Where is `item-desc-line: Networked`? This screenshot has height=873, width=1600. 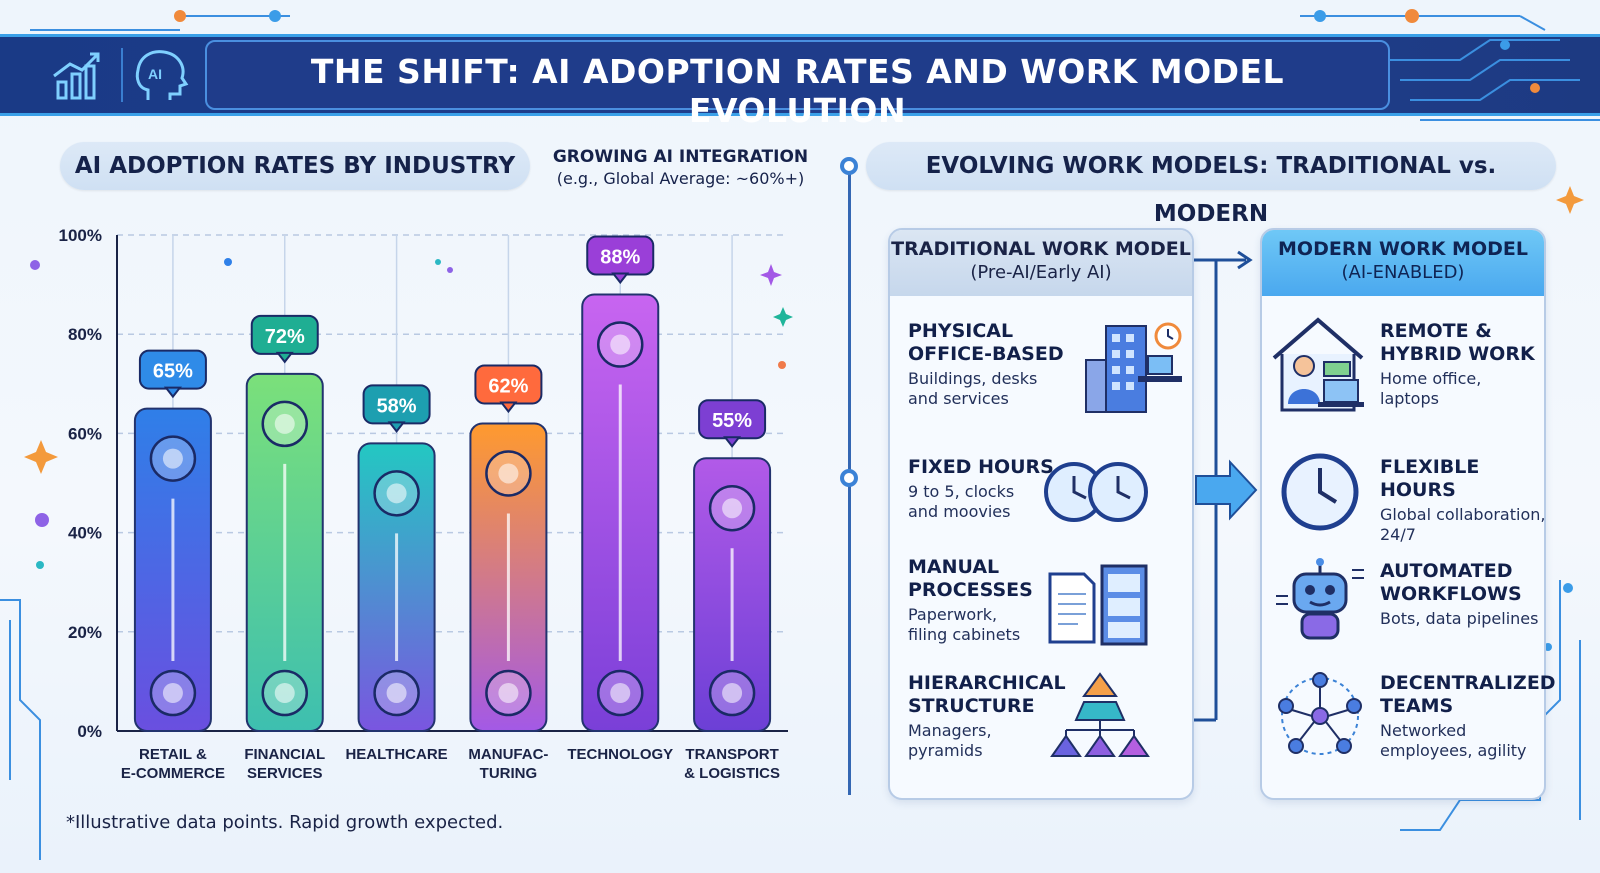
item-desc-line: Networked is located at coordinates (1423, 730).